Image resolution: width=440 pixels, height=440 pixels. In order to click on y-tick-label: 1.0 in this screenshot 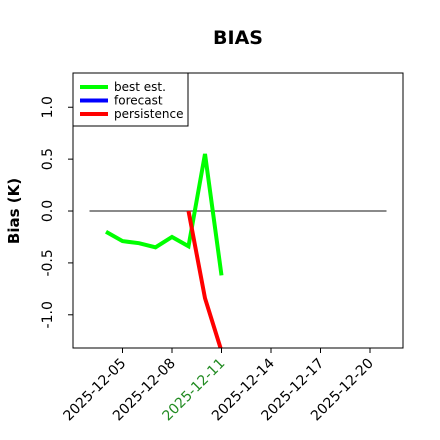, I will do `click(48, 107)`.